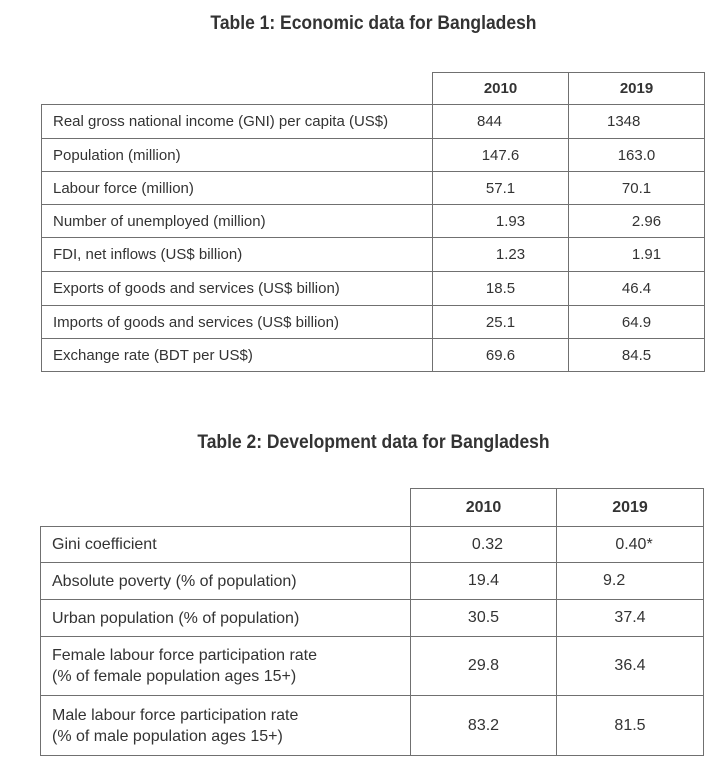 The width and height of the screenshot is (727, 764). Describe the element at coordinates (185, 655) in the screenshot. I see `row-label-line1: Female labour force participation rate` at that location.